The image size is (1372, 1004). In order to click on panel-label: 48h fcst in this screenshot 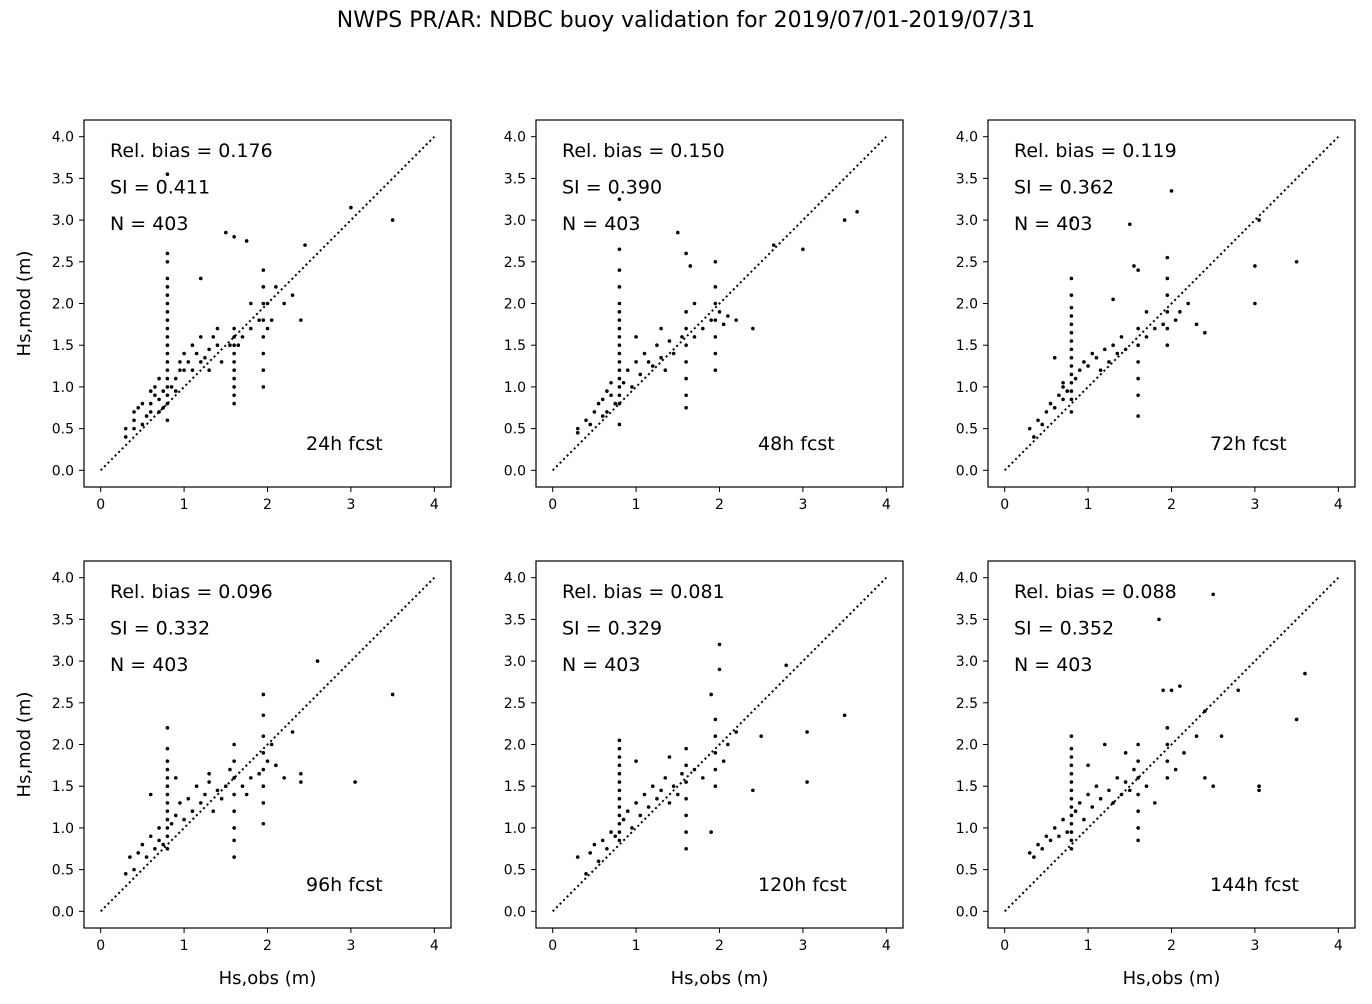, I will do `click(796, 444)`.